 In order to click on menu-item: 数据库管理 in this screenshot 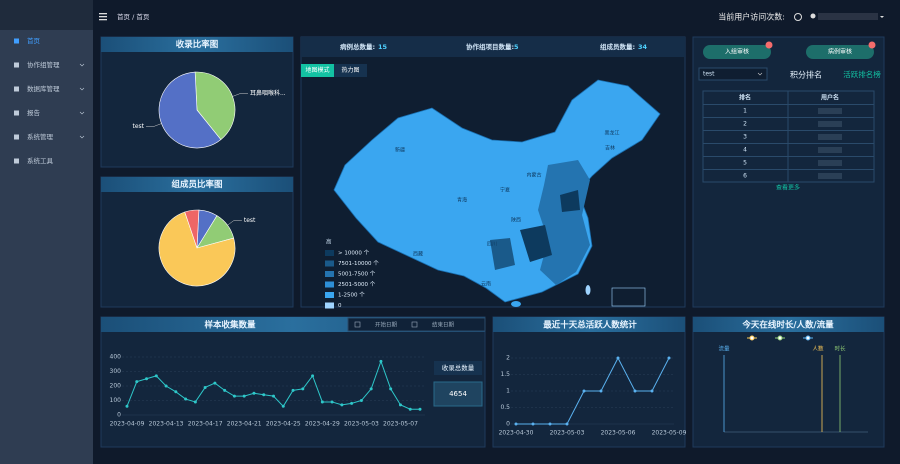, I will do `click(43, 88)`.